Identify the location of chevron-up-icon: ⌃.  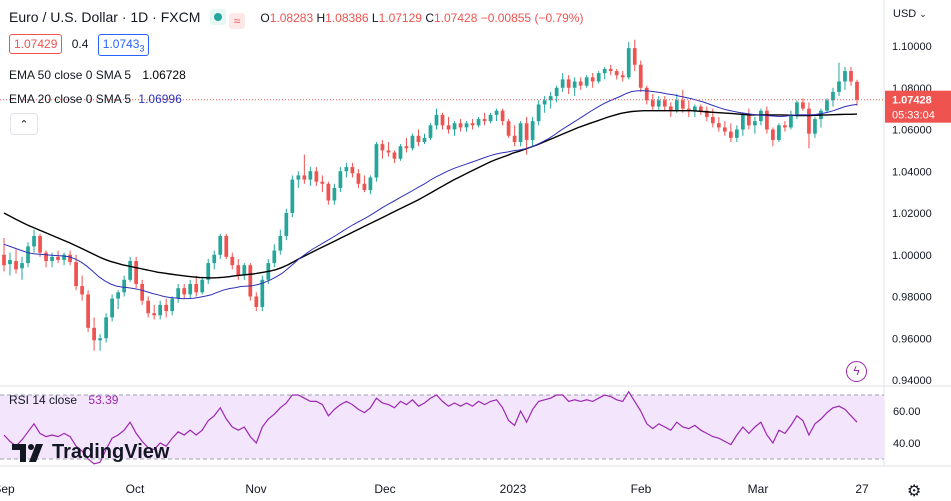
(24, 124).